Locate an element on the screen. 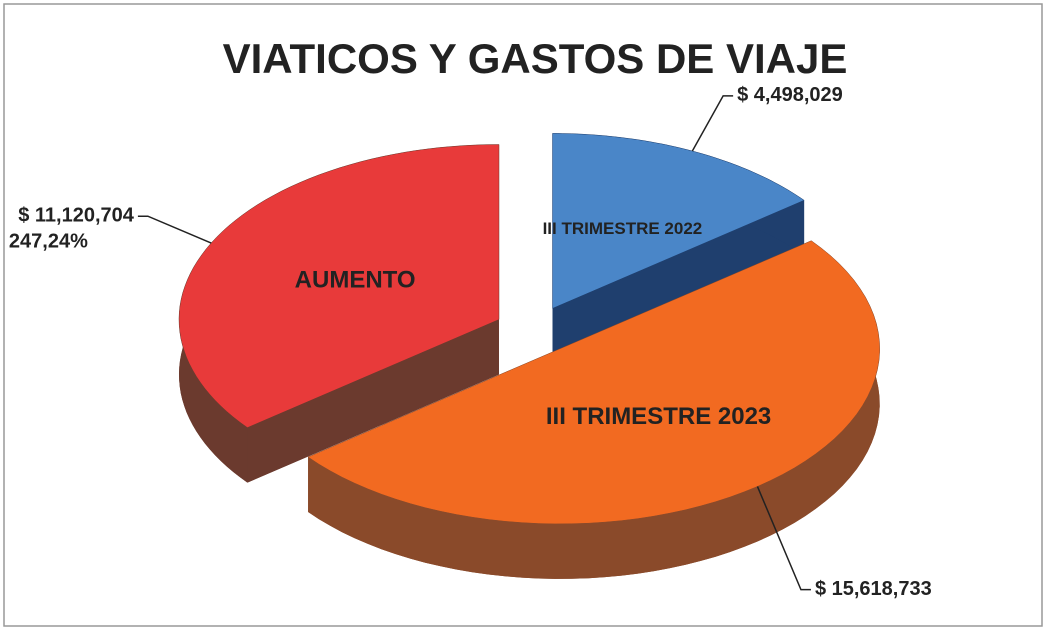  value-label: $ 15,618,733 is located at coordinates (873, 589).